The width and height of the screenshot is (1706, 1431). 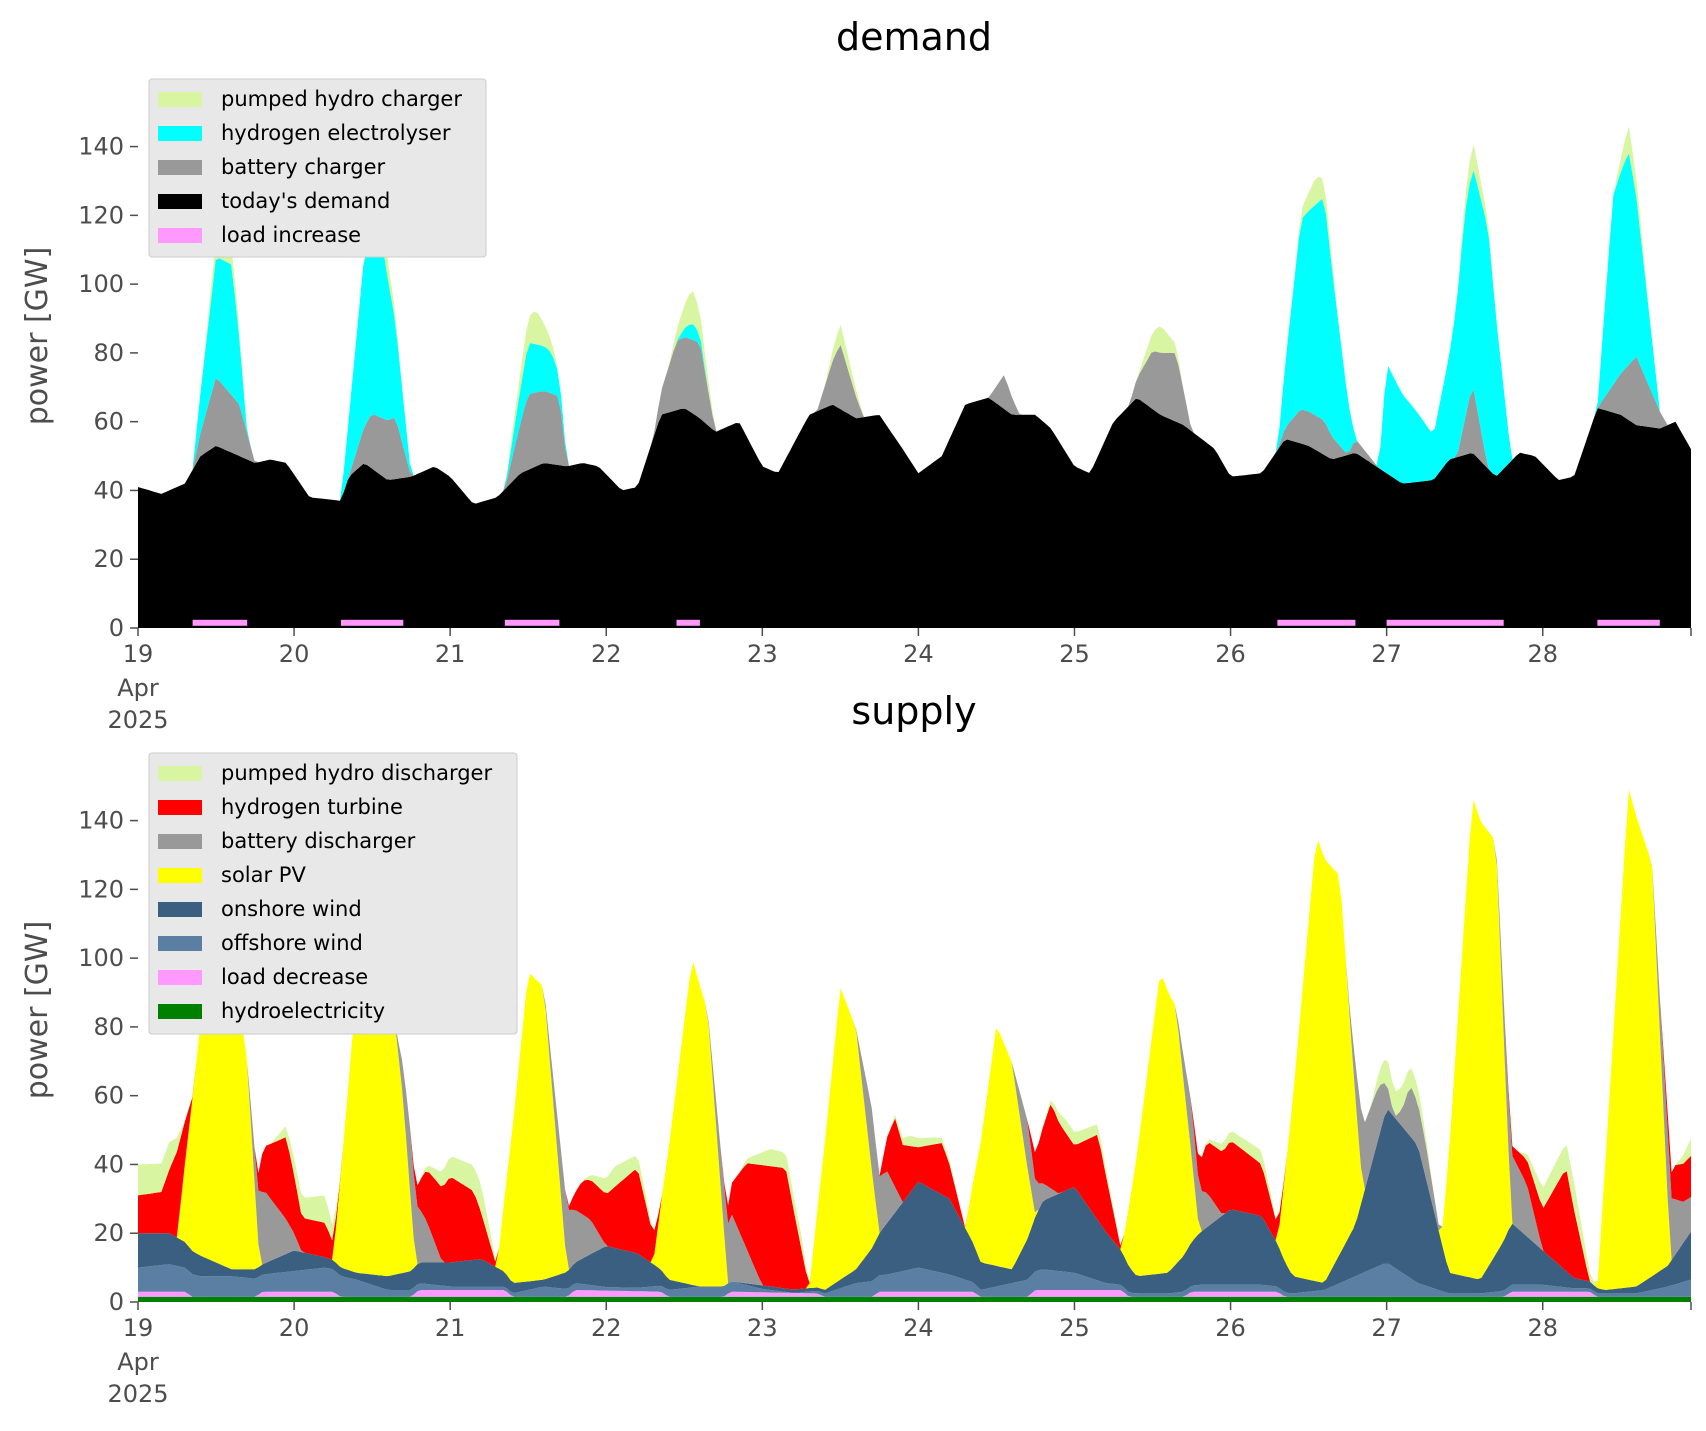 I want to click on legend-swatch-load-increase, so click(x=180, y=235).